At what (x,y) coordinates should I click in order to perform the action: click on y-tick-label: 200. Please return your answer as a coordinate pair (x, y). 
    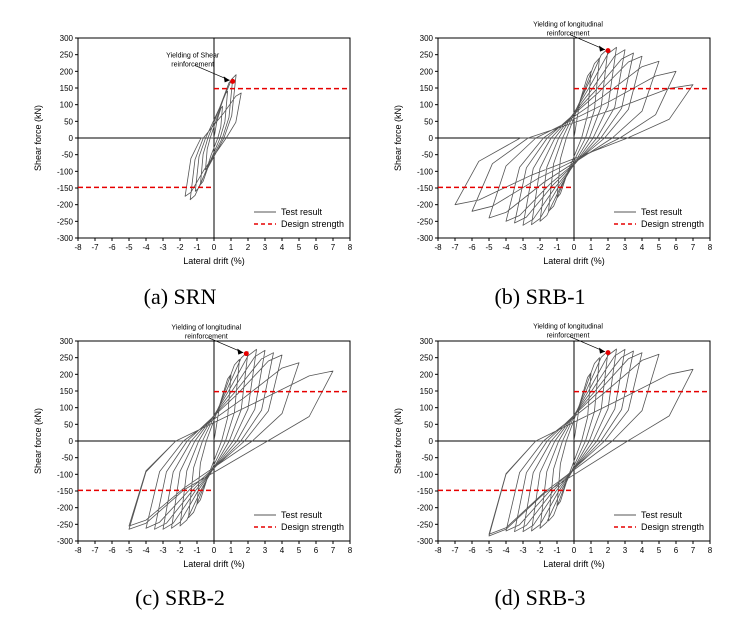
    Looking at the image, I should click on (67, 71).